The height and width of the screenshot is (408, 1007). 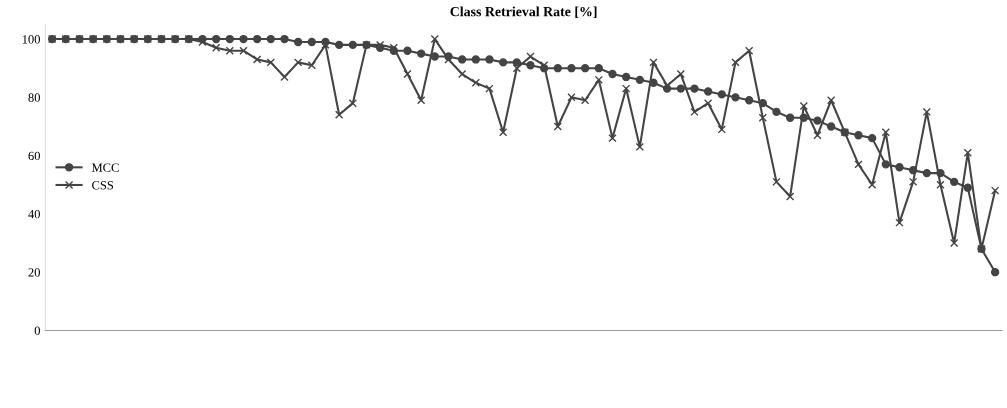 I want to click on y-tick-label: 40, so click(x=34, y=214).